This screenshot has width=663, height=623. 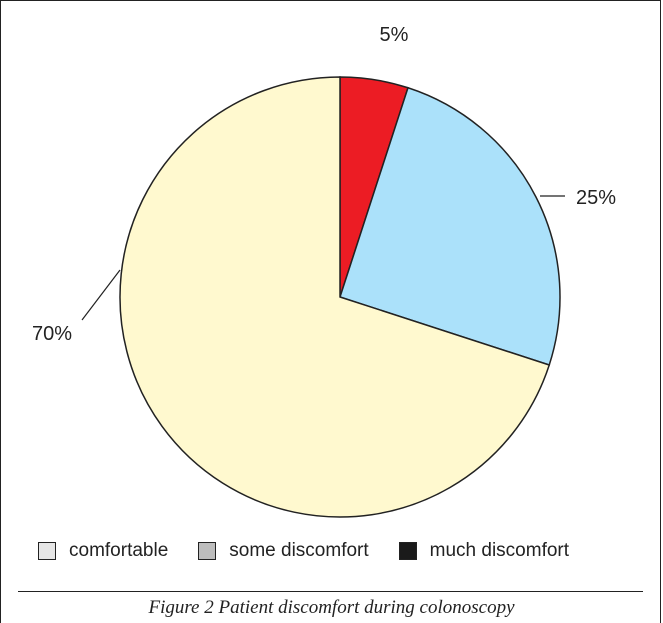 I want to click on legend-label-some-discomfort: some discomfort, so click(x=299, y=550).